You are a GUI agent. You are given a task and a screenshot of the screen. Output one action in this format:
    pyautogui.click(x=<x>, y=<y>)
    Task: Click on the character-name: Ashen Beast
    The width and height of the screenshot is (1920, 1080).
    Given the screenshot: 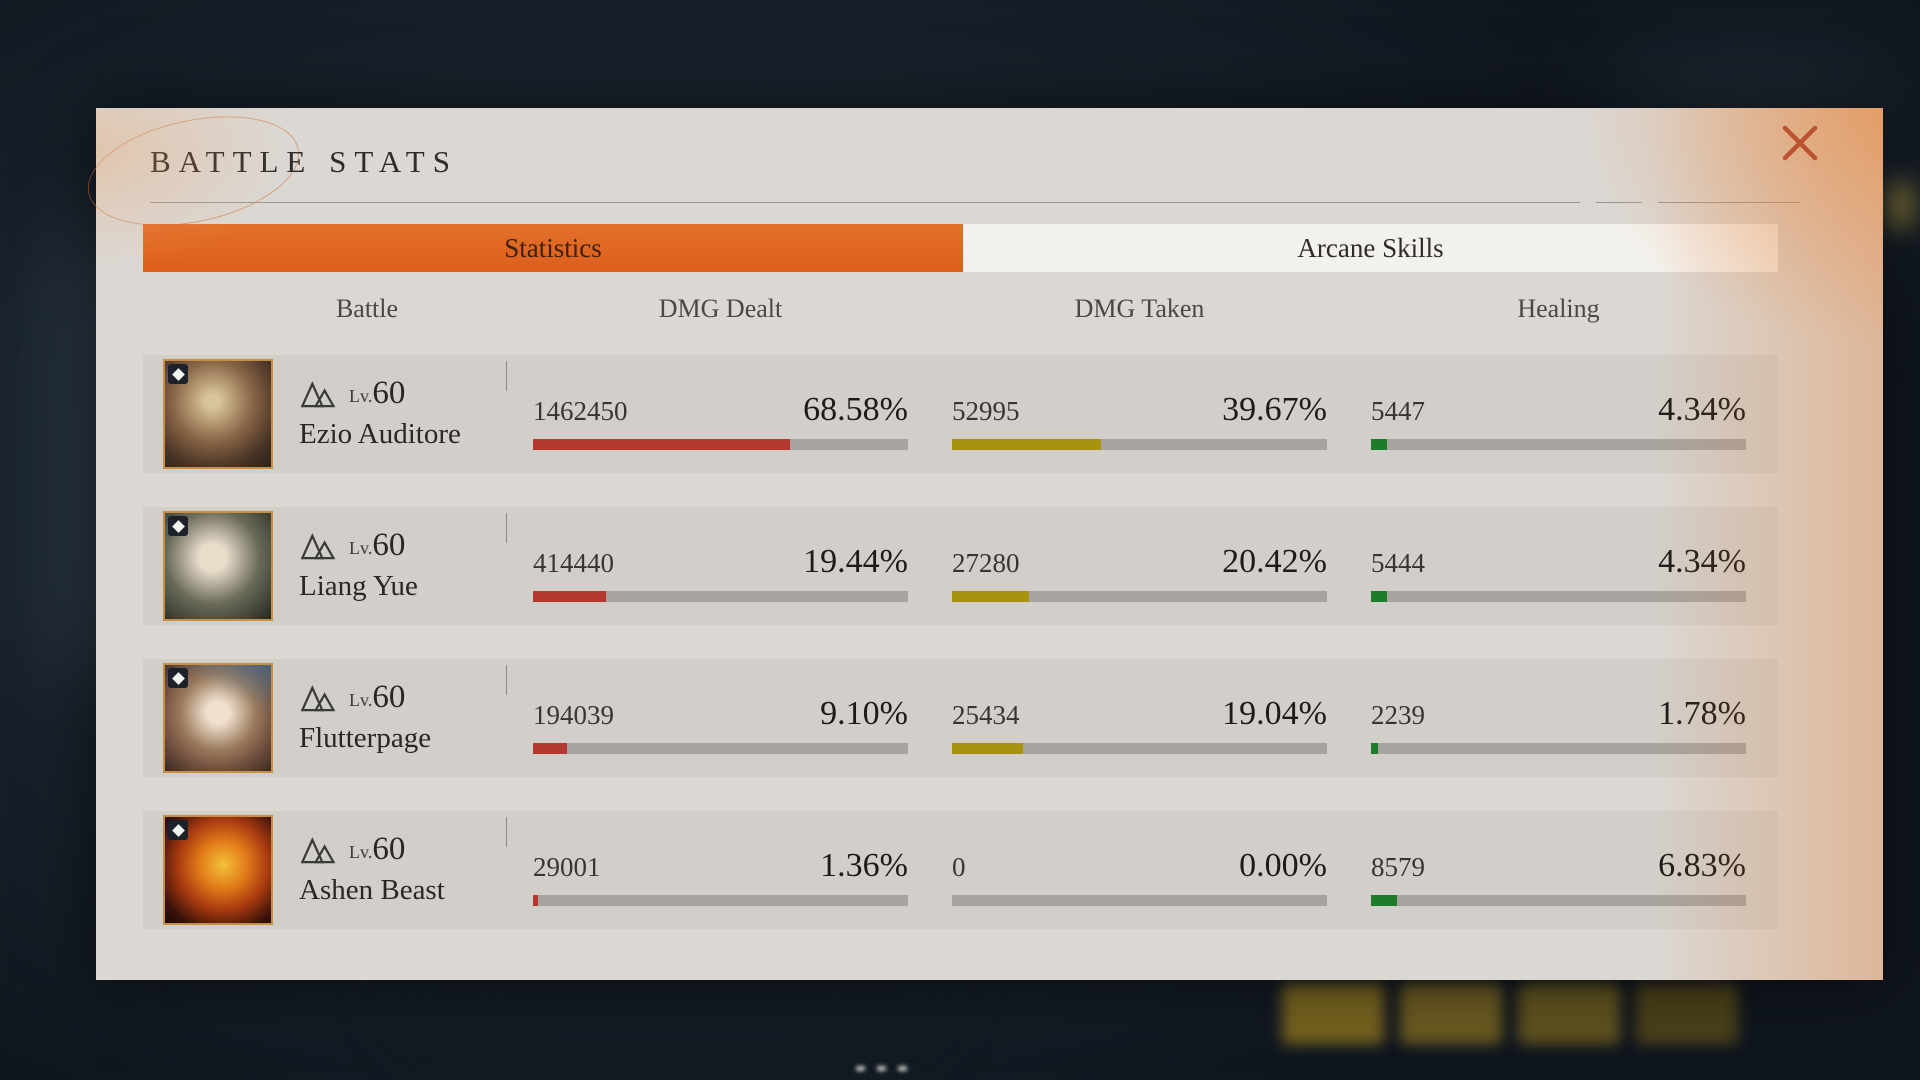 What is the action you would take?
    pyautogui.click(x=372, y=890)
    